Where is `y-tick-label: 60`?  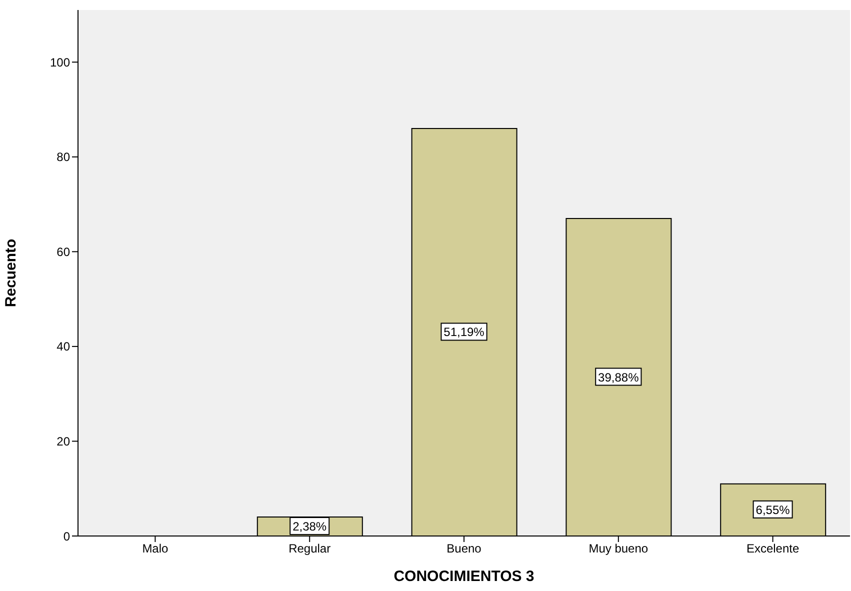 y-tick-label: 60 is located at coordinates (63, 251).